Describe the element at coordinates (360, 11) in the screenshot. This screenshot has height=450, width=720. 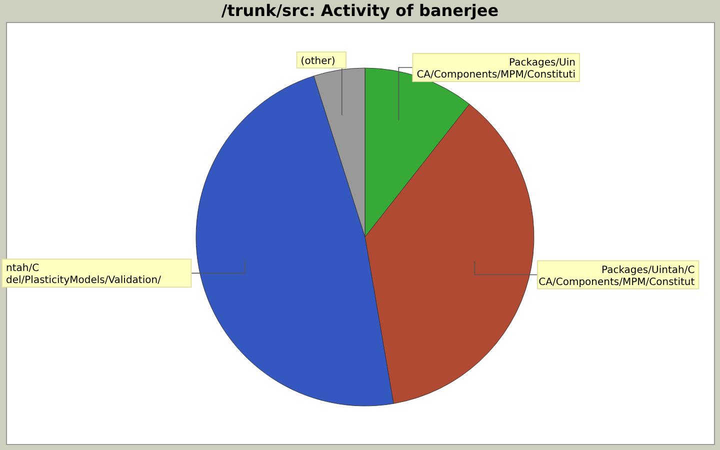
I see `chart-title: /trunk/src: Activity of banerjee` at that location.